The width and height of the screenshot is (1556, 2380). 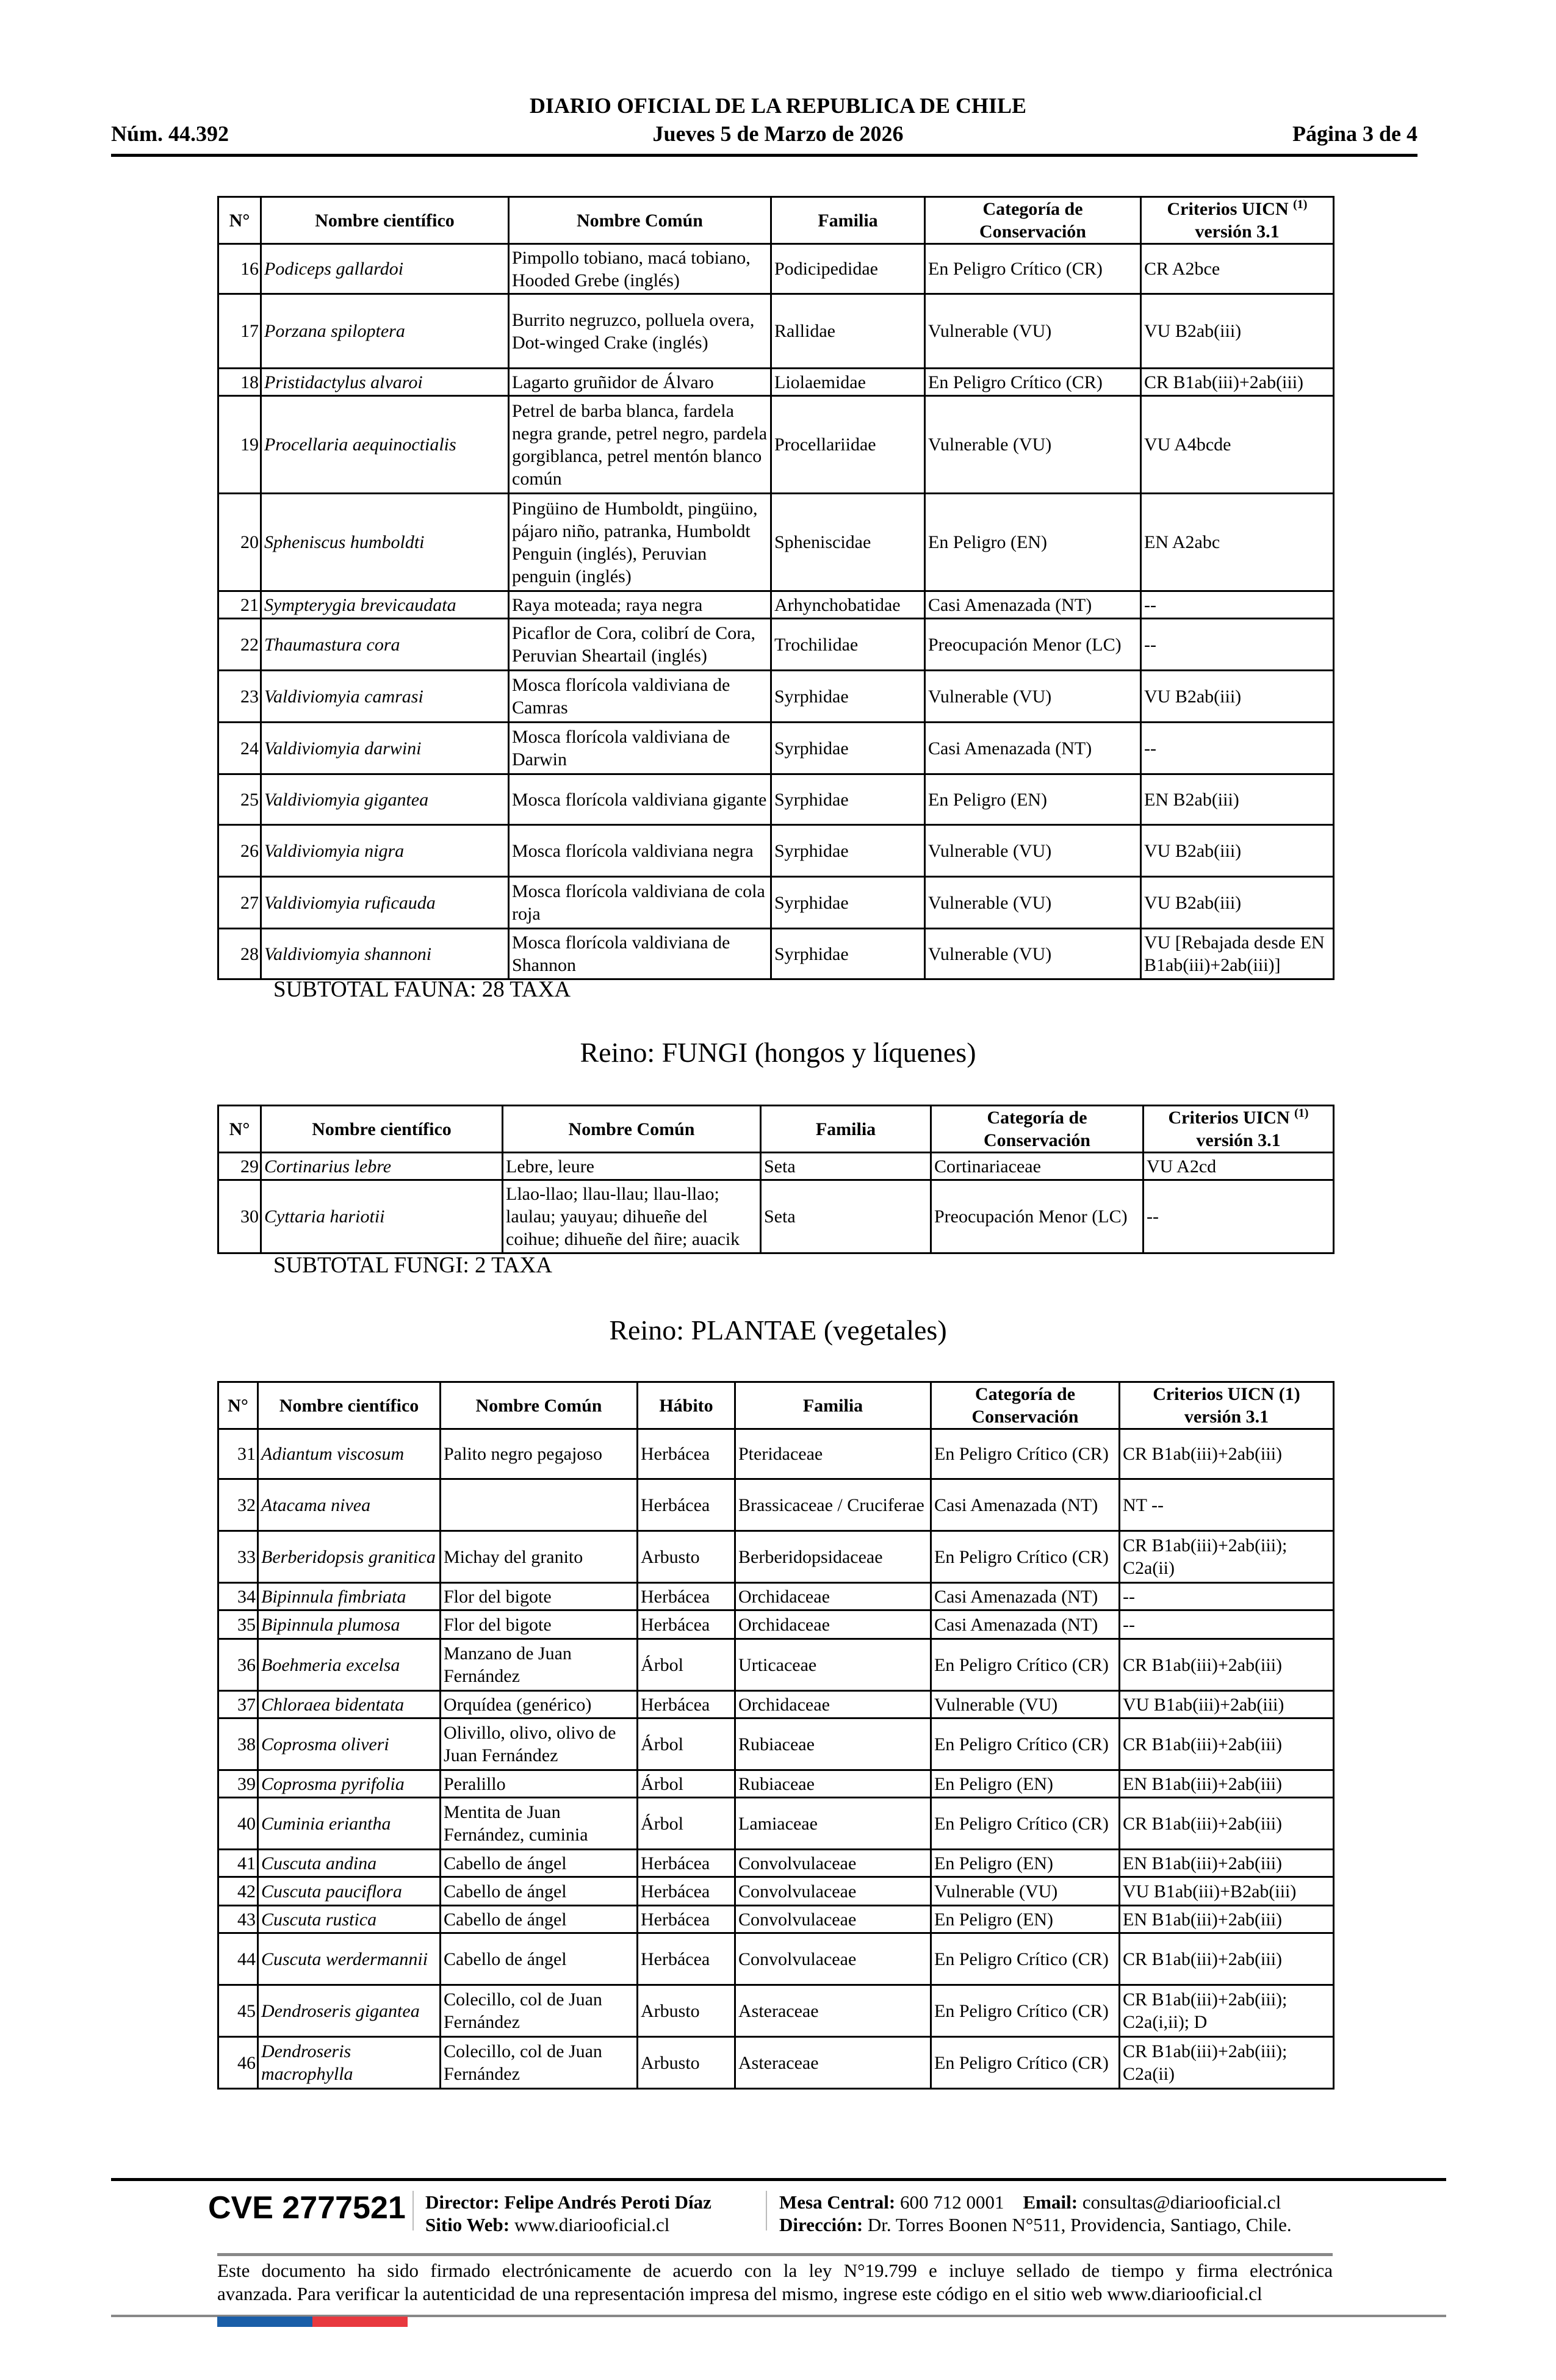 I want to click on cell-scientific-name: Spheniscus humboldti, so click(x=385, y=542).